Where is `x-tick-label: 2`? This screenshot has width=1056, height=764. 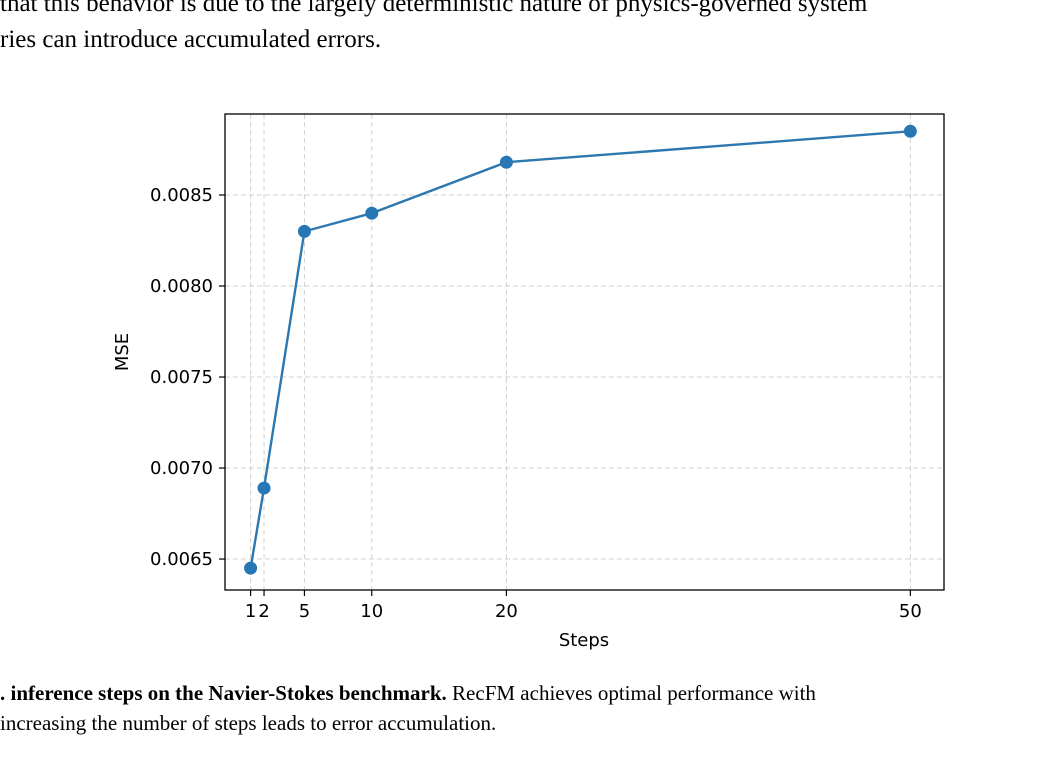 x-tick-label: 2 is located at coordinates (263, 611).